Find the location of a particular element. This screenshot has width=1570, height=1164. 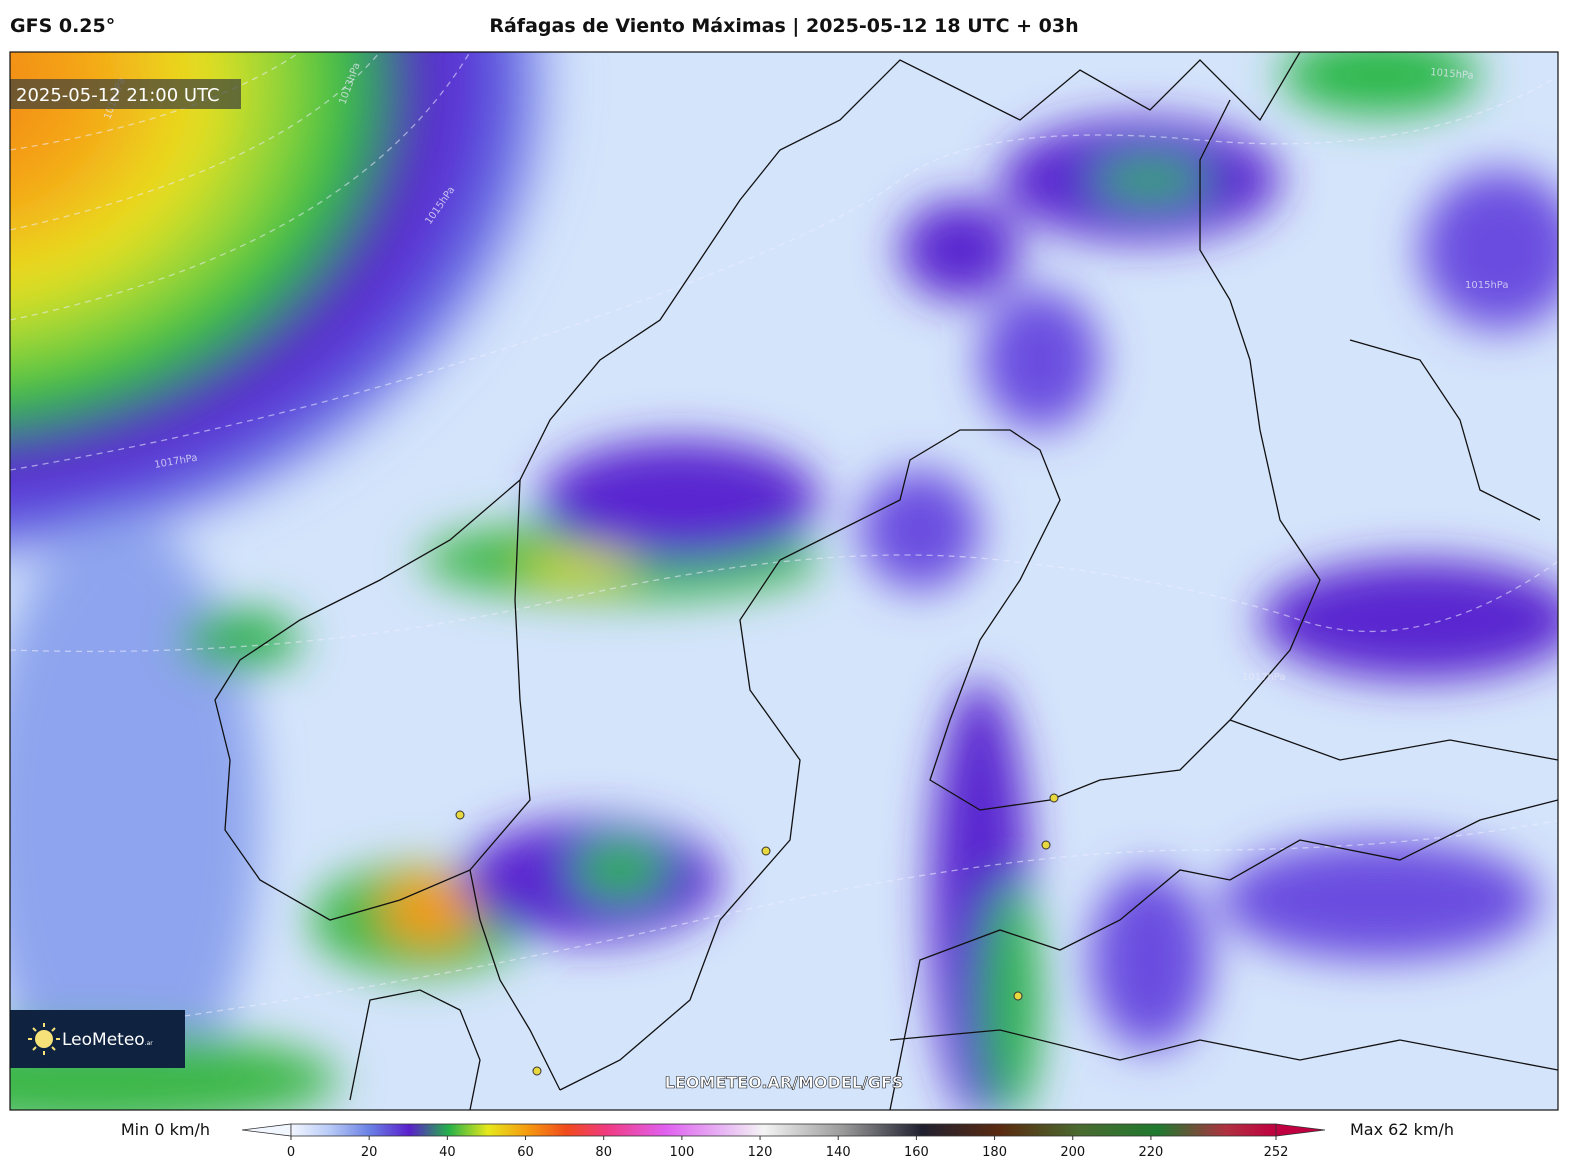

colorbar-tick-label: 160 is located at coordinates (916, 1152).